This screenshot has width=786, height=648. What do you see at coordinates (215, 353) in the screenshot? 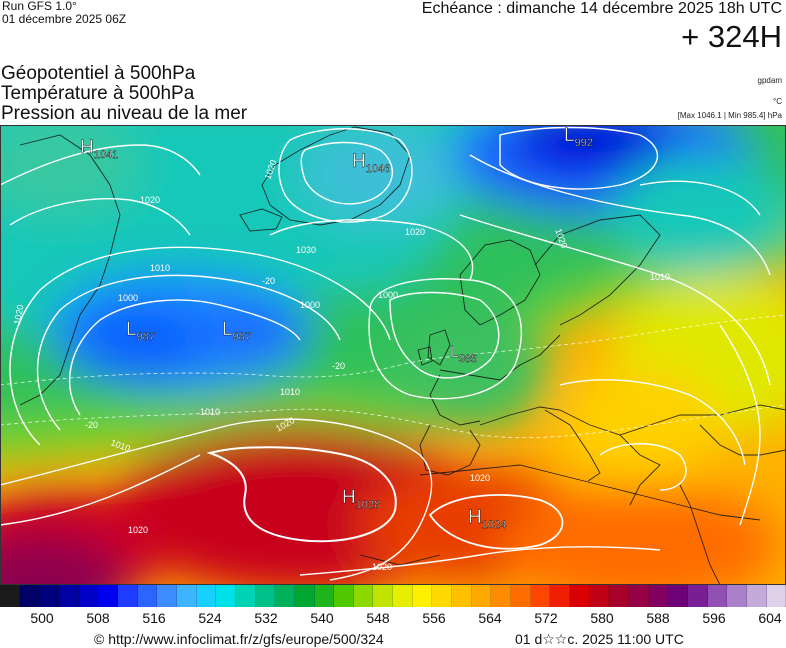
I see `isotherm-labels: -20 -20 -20` at bounding box center [215, 353].